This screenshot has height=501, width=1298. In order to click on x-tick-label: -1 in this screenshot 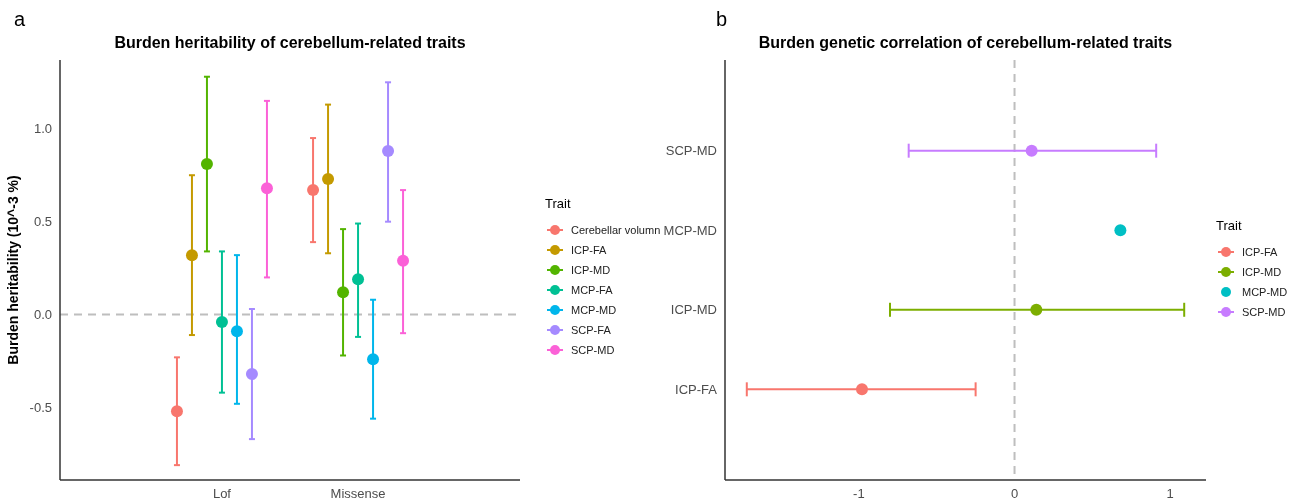, I will do `click(859, 493)`.